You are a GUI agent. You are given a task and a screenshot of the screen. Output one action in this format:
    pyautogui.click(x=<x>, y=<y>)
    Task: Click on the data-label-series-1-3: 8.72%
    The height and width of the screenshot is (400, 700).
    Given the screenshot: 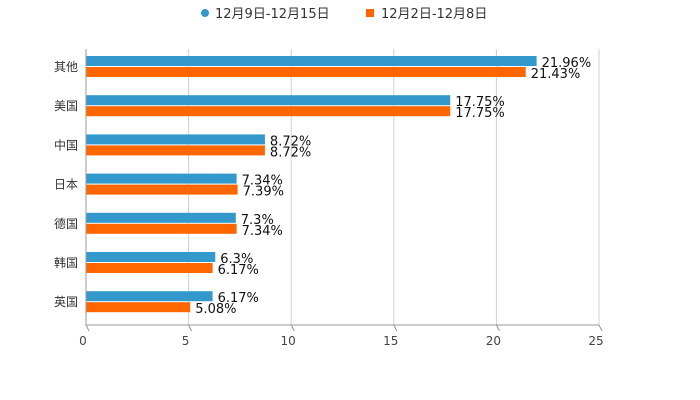 What is the action you would take?
    pyautogui.click(x=290, y=141)
    